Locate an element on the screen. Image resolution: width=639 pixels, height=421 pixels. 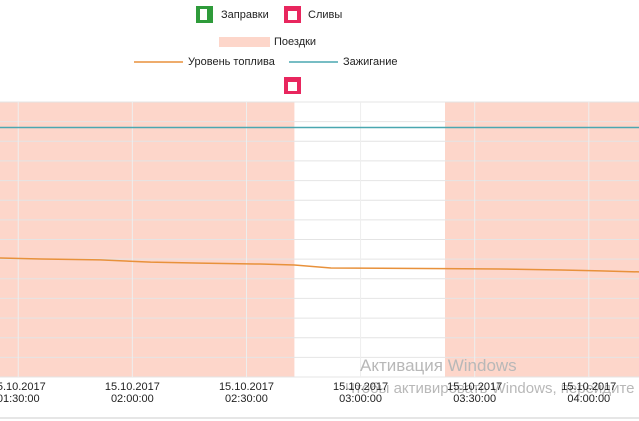
x-tick-label: 15.10.2017 04:00:00 is located at coordinates (589, 393).